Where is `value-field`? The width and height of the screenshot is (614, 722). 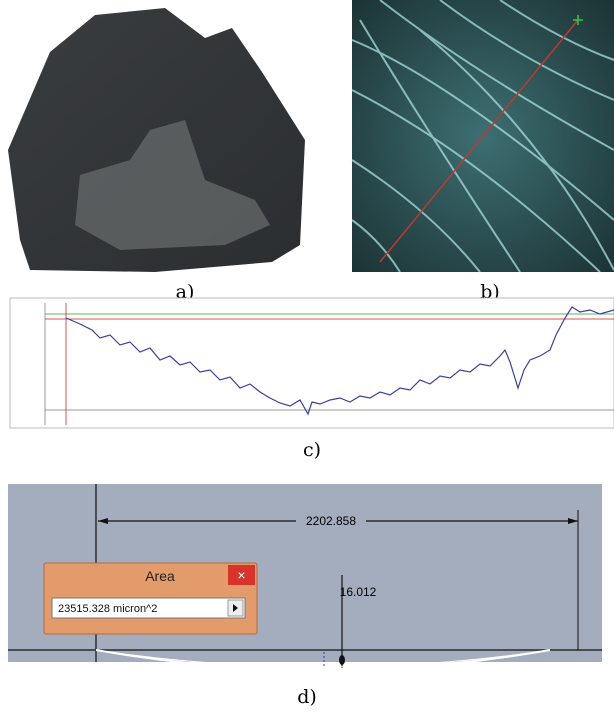 value-field is located at coordinates (148, 608).